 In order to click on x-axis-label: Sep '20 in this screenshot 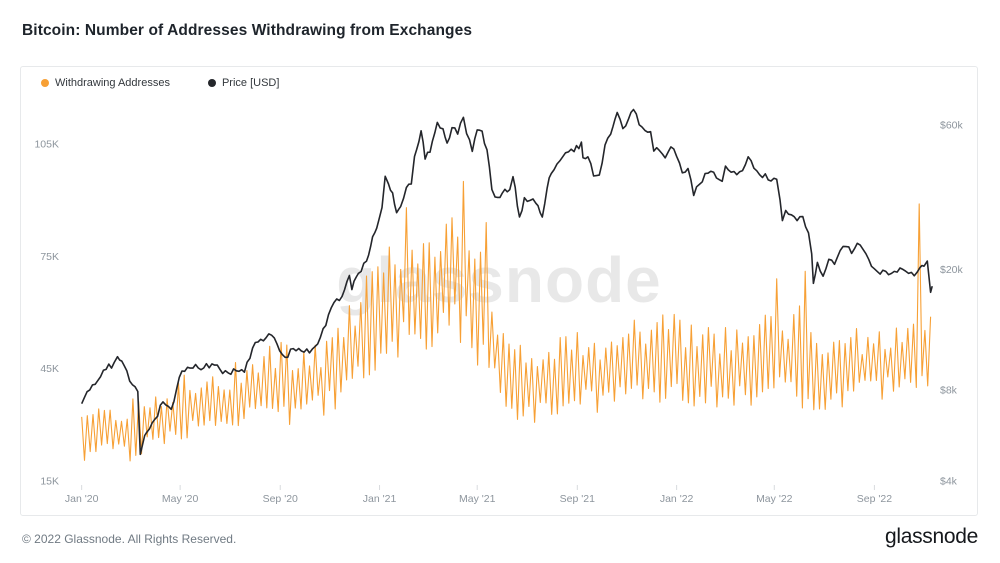, I will do `click(280, 499)`.